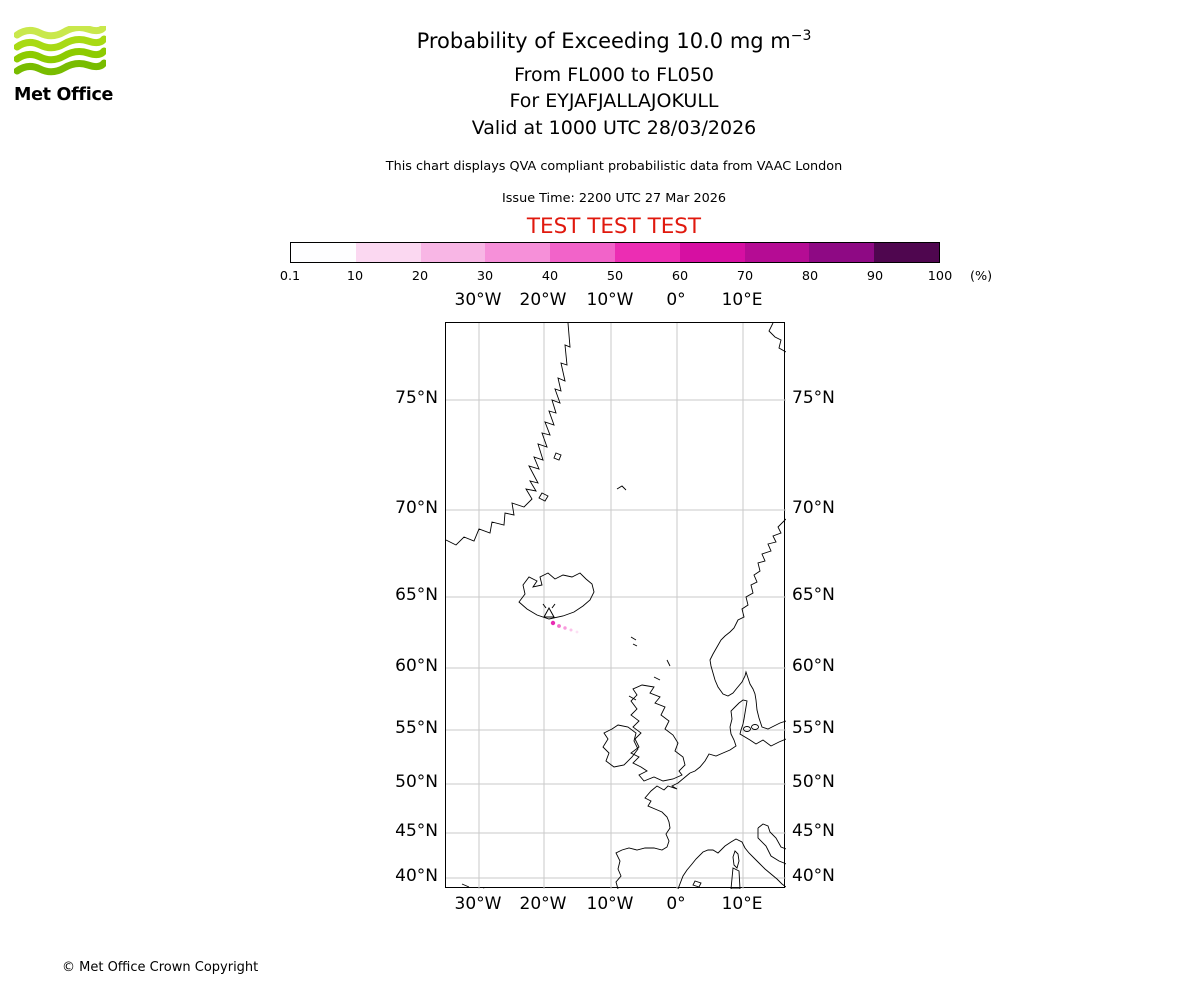  I want to click on latitude-axis-left: 75°N 70°N 65°N 60°N 55°N 50°N 45°N 40°N, so click(395, 605).